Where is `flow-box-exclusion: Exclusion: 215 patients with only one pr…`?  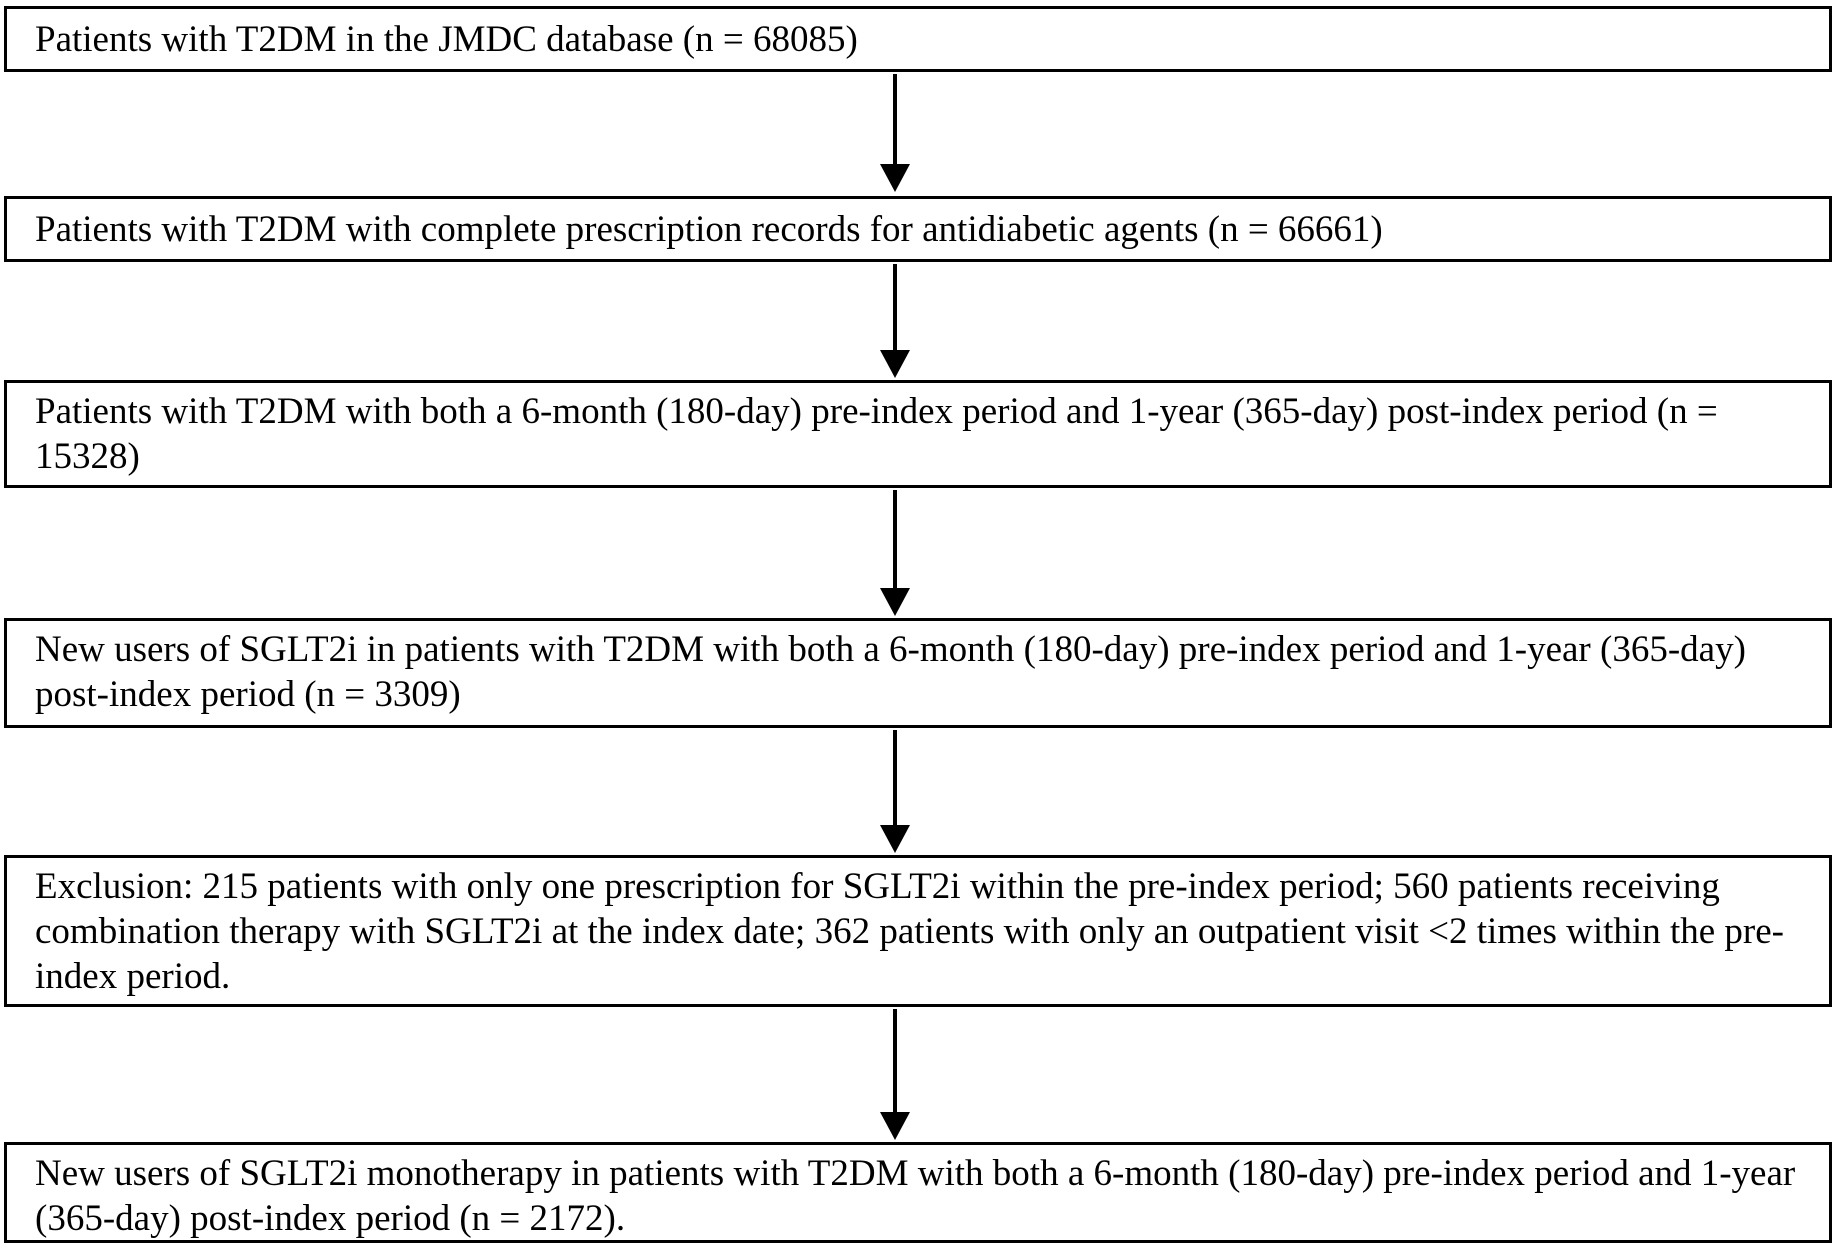
flow-box-exclusion: Exclusion: 215 patients with only one pr… is located at coordinates (918, 931).